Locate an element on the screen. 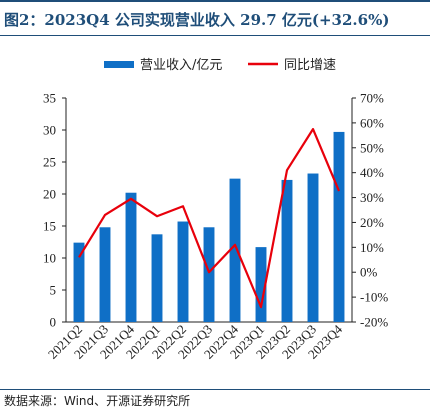 The width and height of the screenshot is (430, 414). right-tick-label: 70% is located at coordinates (372, 98).